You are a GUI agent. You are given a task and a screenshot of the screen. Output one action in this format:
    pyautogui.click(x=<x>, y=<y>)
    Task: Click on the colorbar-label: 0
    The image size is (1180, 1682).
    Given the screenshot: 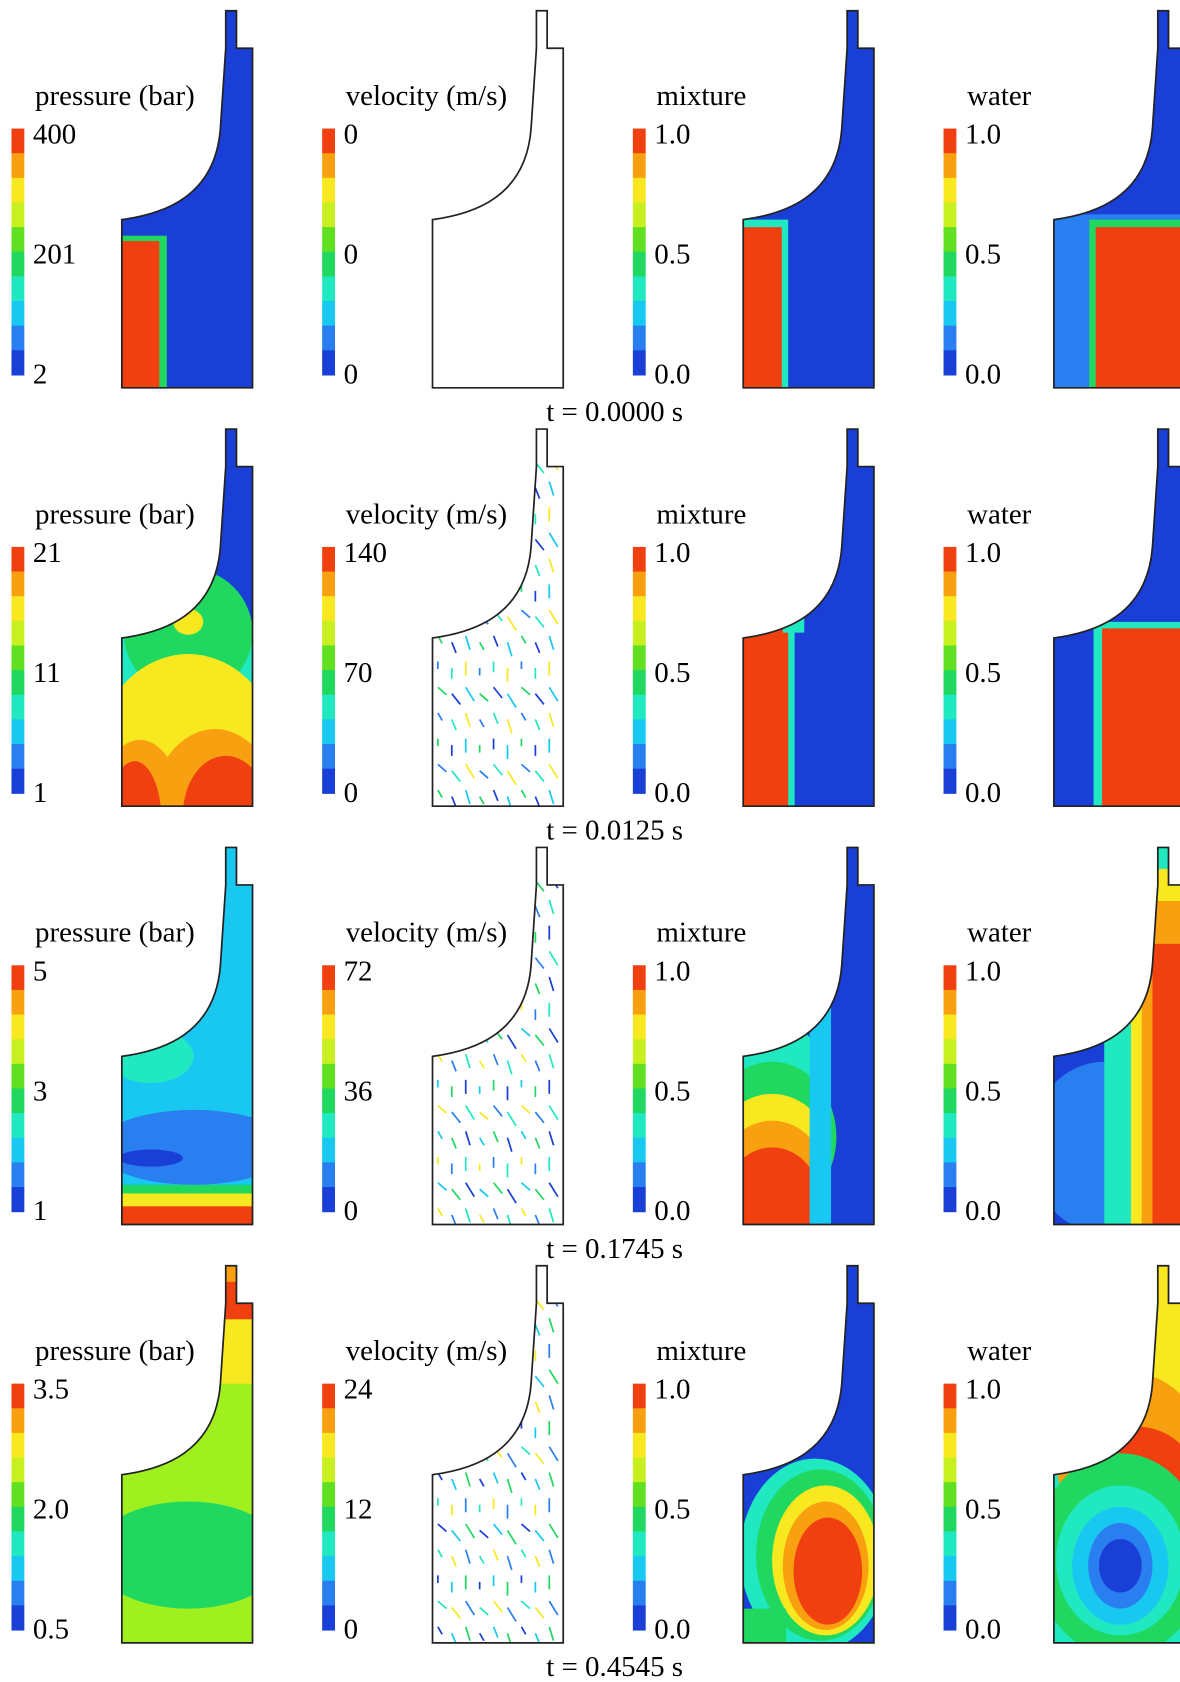 What is the action you would take?
    pyautogui.click(x=351, y=255)
    